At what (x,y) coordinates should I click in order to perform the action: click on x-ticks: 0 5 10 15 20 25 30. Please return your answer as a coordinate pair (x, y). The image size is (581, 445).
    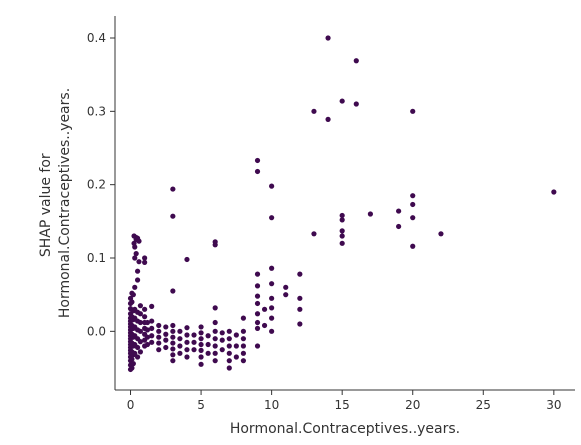
    Looking at the image, I should click on (344, 401).